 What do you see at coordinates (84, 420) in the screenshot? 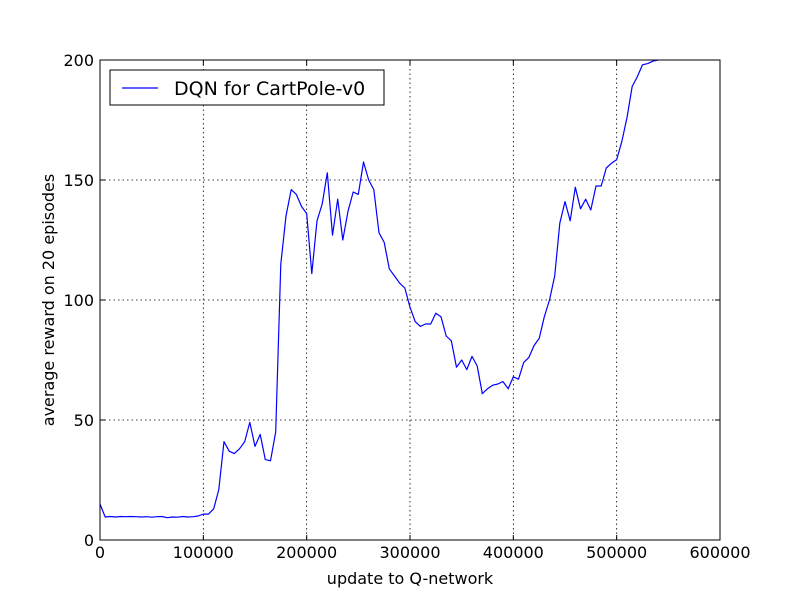
I see `y-tick-label: 50` at bounding box center [84, 420].